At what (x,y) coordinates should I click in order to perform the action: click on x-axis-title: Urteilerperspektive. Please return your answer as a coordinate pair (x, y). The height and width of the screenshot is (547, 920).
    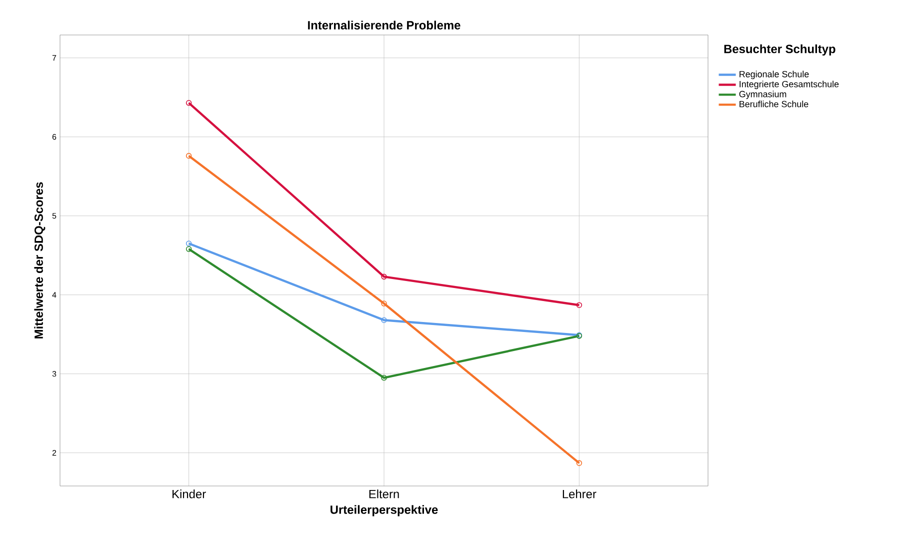
    Looking at the image, I should click on (384, 510).